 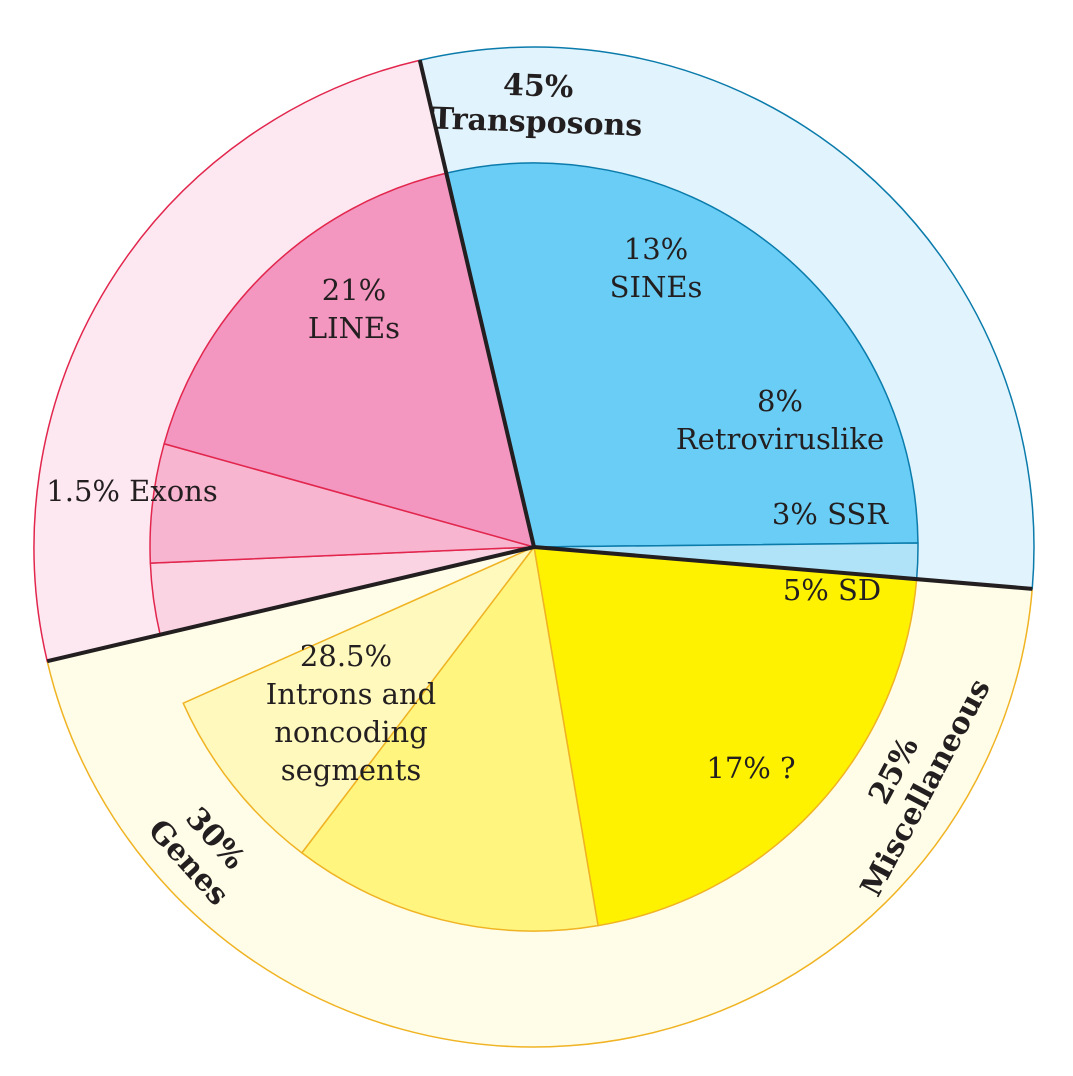 What do you see at coordinates (354, 328) in the screenshot?
I see `label-lines-name: LINEs` at bounding box center [354, 328].